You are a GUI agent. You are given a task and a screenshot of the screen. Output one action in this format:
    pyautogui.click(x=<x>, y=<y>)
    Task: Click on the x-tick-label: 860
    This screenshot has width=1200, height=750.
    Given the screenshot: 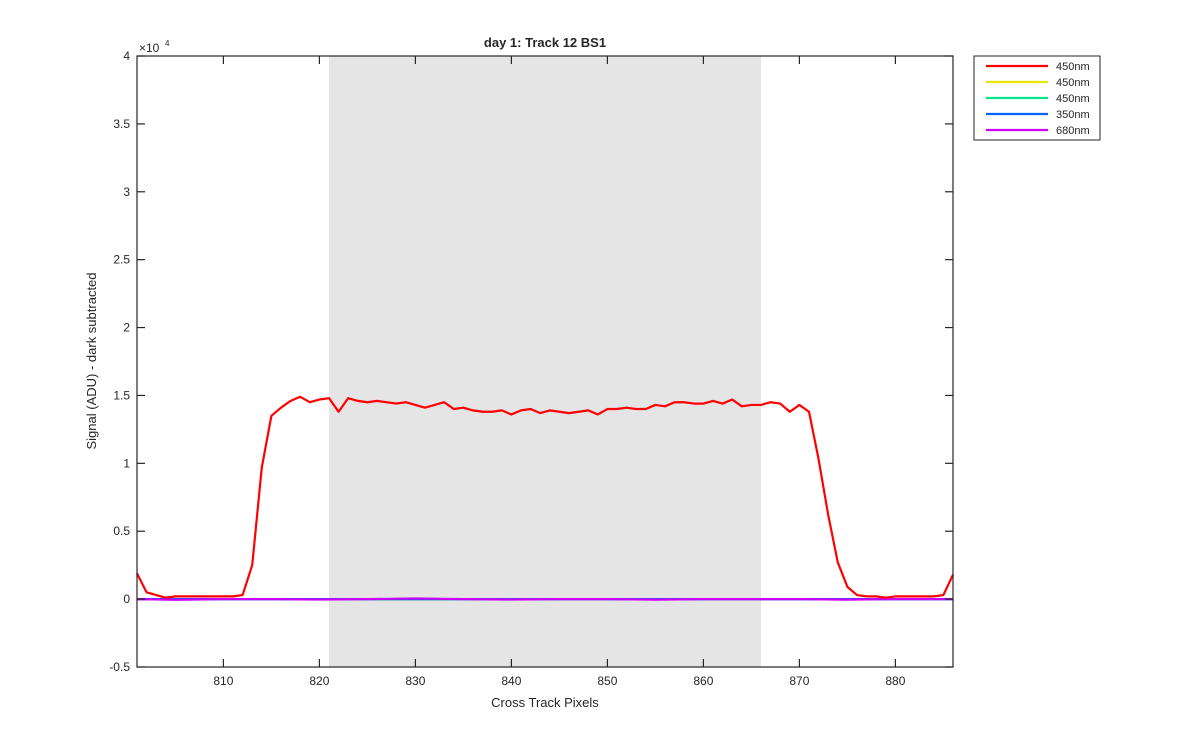 What is the action you would take?
    pyautogui.click(x=703, y=681)
    